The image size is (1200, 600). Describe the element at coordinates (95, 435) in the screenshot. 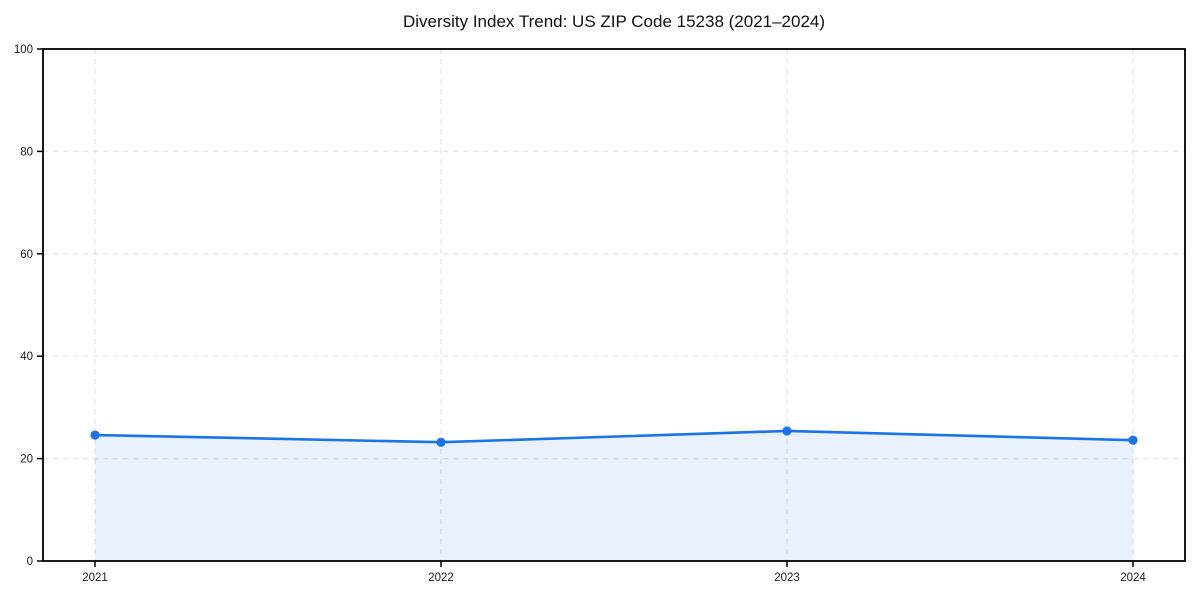

I see `data-point-2021` at that location.